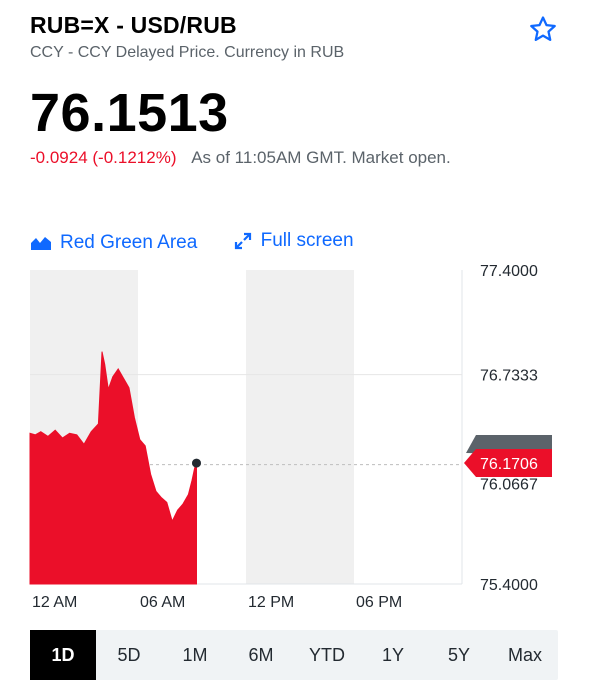 This screenshot has height=696, width=590. I want to click on current-price: 76.1513, so click(129, 113).